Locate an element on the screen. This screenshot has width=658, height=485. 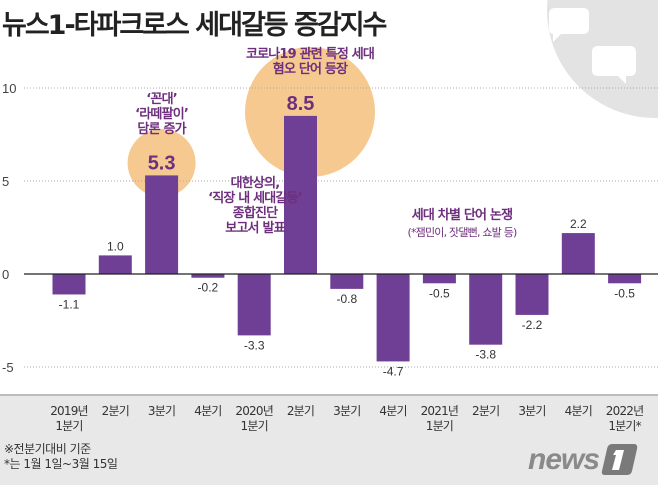
footnotes: ※전분기대비 기준 *는 1월 1일~3월 15일 is located at coordinates (61, 457).